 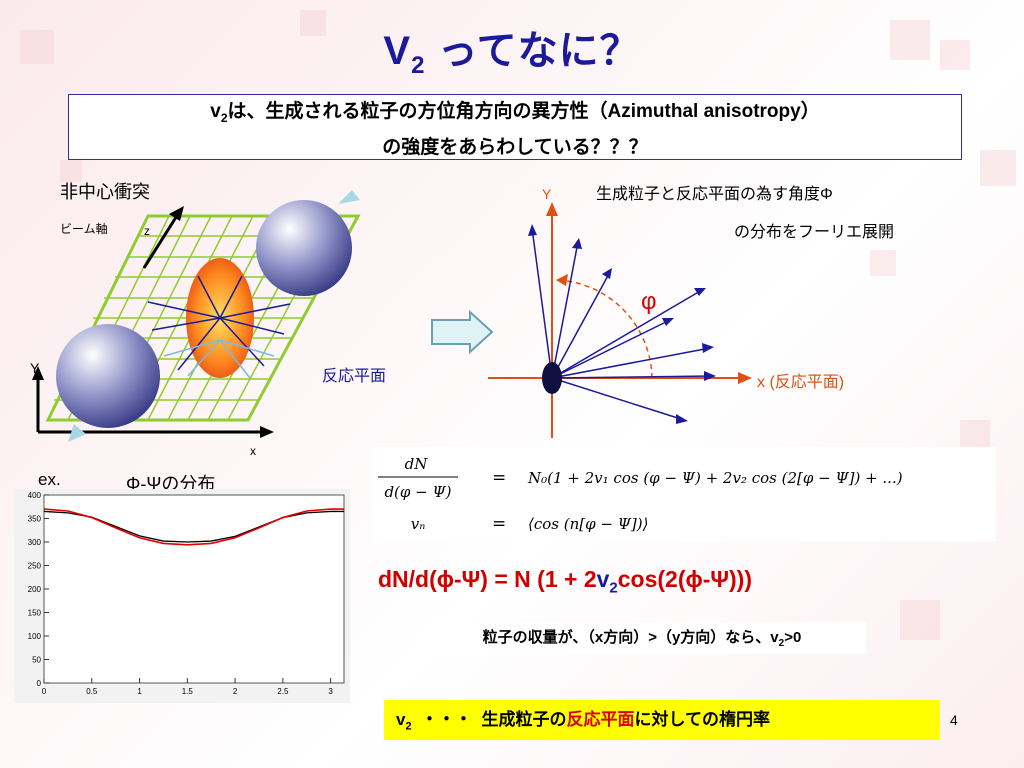 What do you see at coordinates (714, 194) in the screenshot?
I see `distribution-text-1: 生成粒子と反応平面の為す角度Φ` at bounding box center [714, 194].